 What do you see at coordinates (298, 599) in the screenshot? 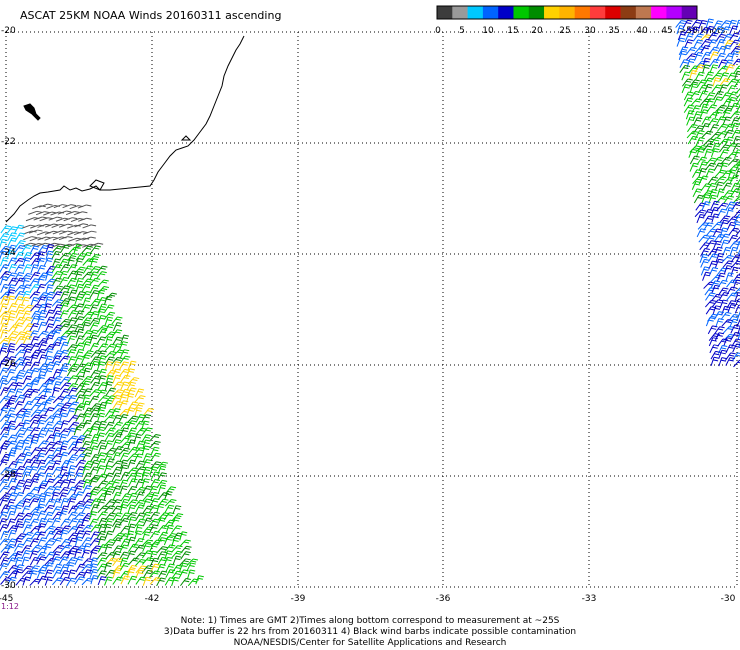
I see `longitude-label: -39` at bounding box center [298, 599].